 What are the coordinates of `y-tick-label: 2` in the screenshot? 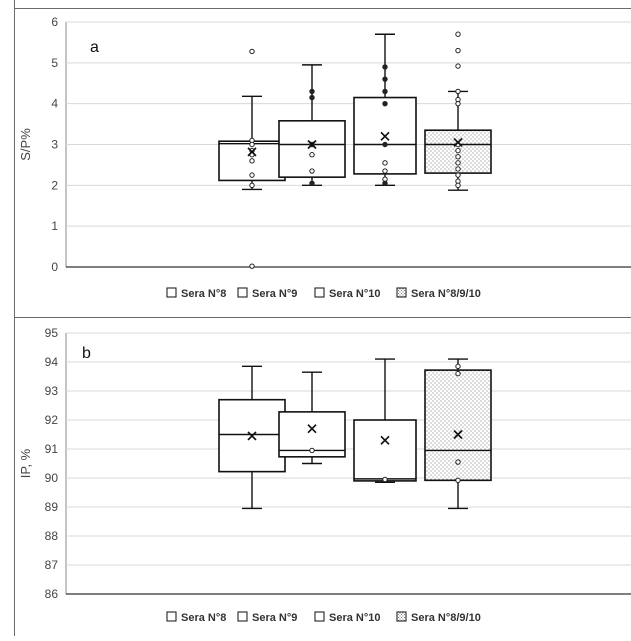 It's located at (54, 185).